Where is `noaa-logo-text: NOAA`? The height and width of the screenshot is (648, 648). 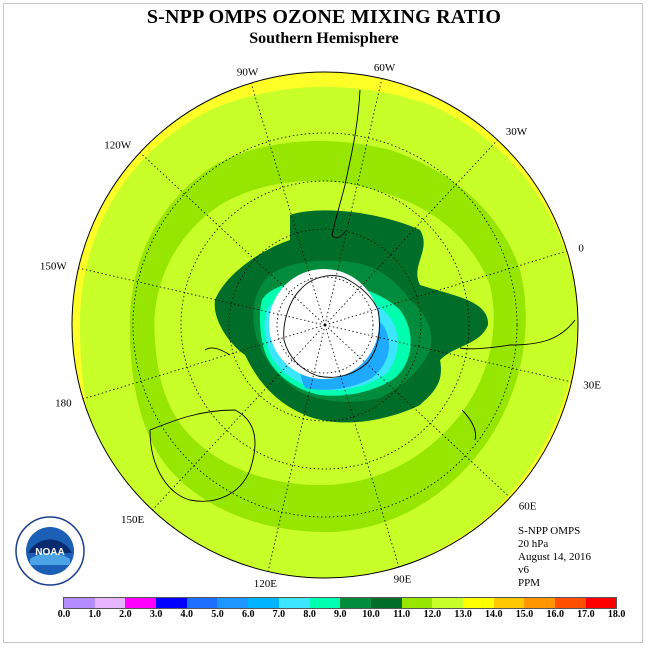
noaa-logo-text: NOAA is located at coordinates (49, 552).